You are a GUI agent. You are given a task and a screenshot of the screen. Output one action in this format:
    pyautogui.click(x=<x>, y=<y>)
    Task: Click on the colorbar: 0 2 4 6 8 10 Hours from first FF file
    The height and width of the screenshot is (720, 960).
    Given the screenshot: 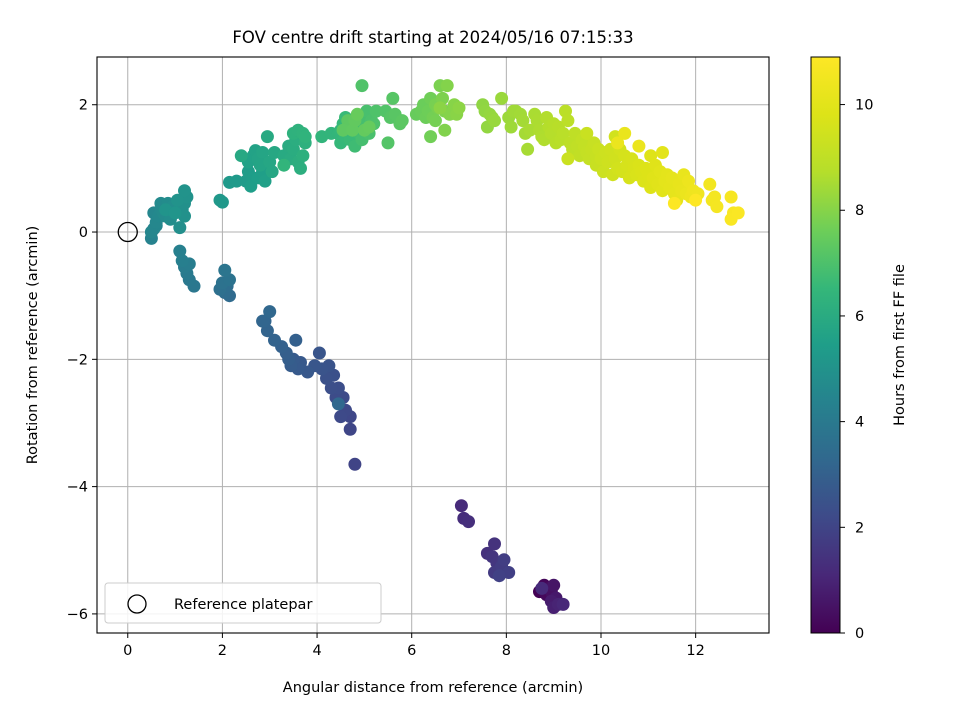 What is the action you would take?
    pyautogui.click(x=859, y=349)
    